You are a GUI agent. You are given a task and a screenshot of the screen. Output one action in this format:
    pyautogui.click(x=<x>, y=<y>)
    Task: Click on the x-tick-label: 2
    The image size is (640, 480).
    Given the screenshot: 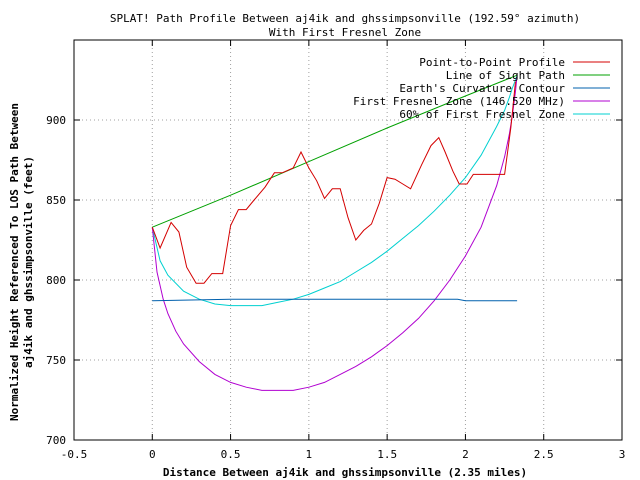 What is the action you would take?
    pyautogui.click(x=465, y=454)
    